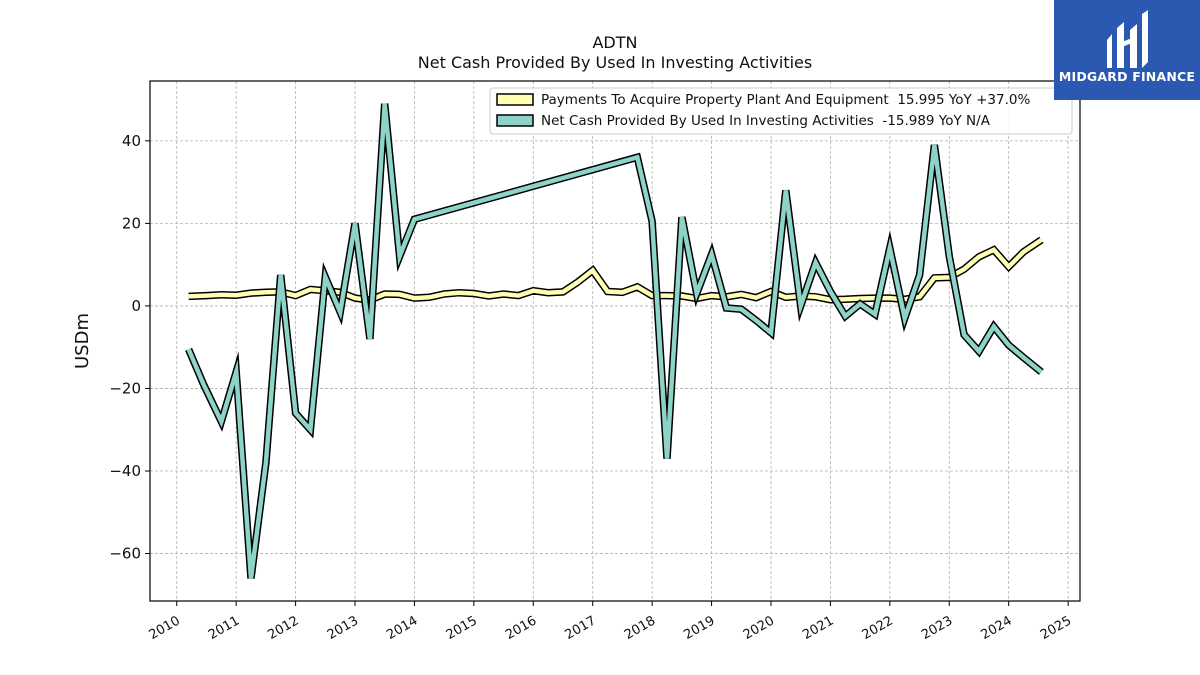 This screenshot has width=1200, height=675. Describe the element at coordinates (125, 554) in the screenshot. I see `y-tick-label: −60` at that location.